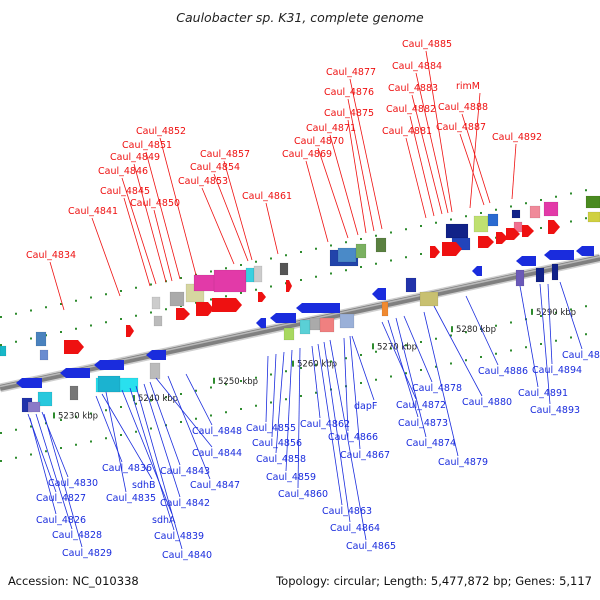 The image size is (600, 600). What do you see at coordinates (579, 321) in the screenshot?
I see `reverse-gene-label: Caul_4897` at bounding box center [579, 321].